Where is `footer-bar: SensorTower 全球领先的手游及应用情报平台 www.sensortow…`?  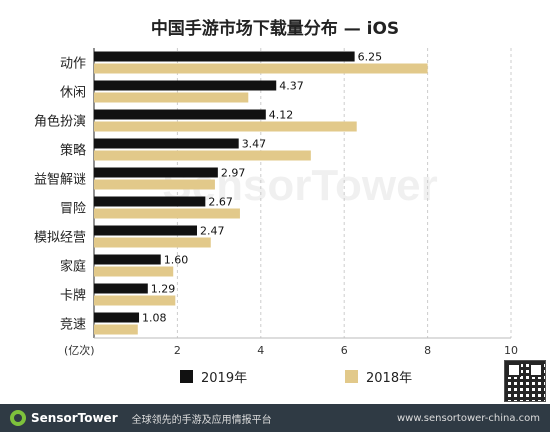
footer-bar: SensorTower 全球领先的手游及应用情报平台 www.sensortow… is located at coordinates (275, 418).